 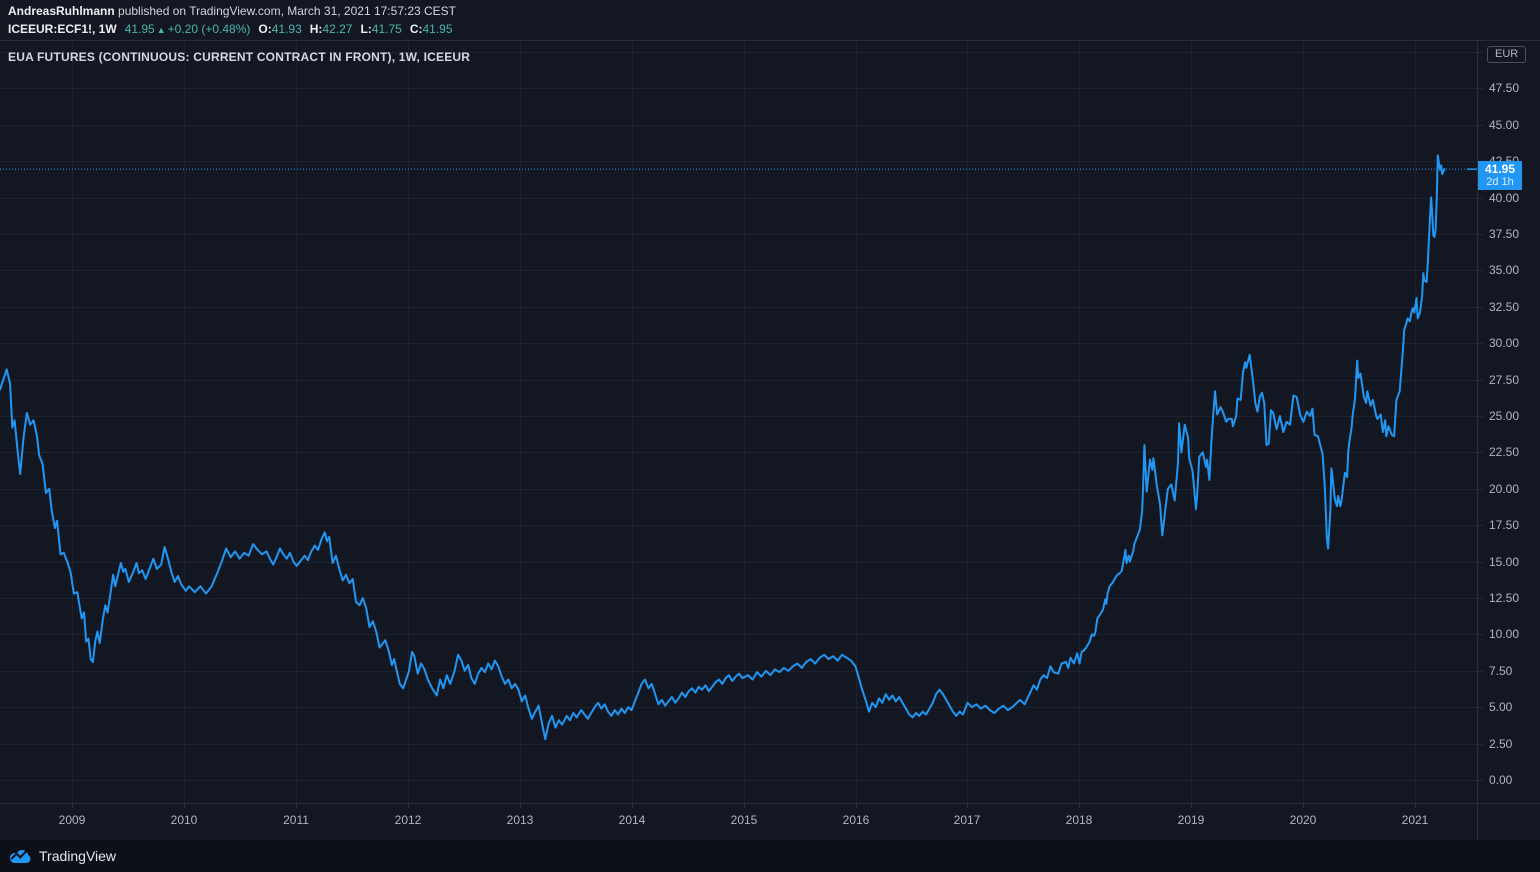 I want to click on price-axis-label: 7.50, so click(x=1501, y=671).